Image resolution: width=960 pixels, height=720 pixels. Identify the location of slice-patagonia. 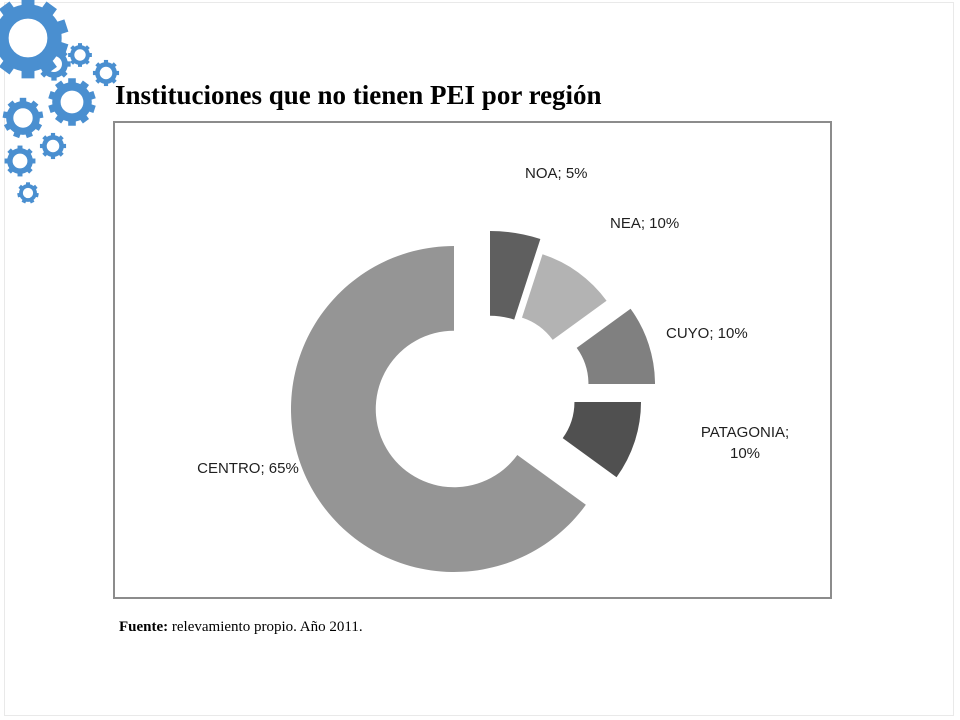
(601, 440).